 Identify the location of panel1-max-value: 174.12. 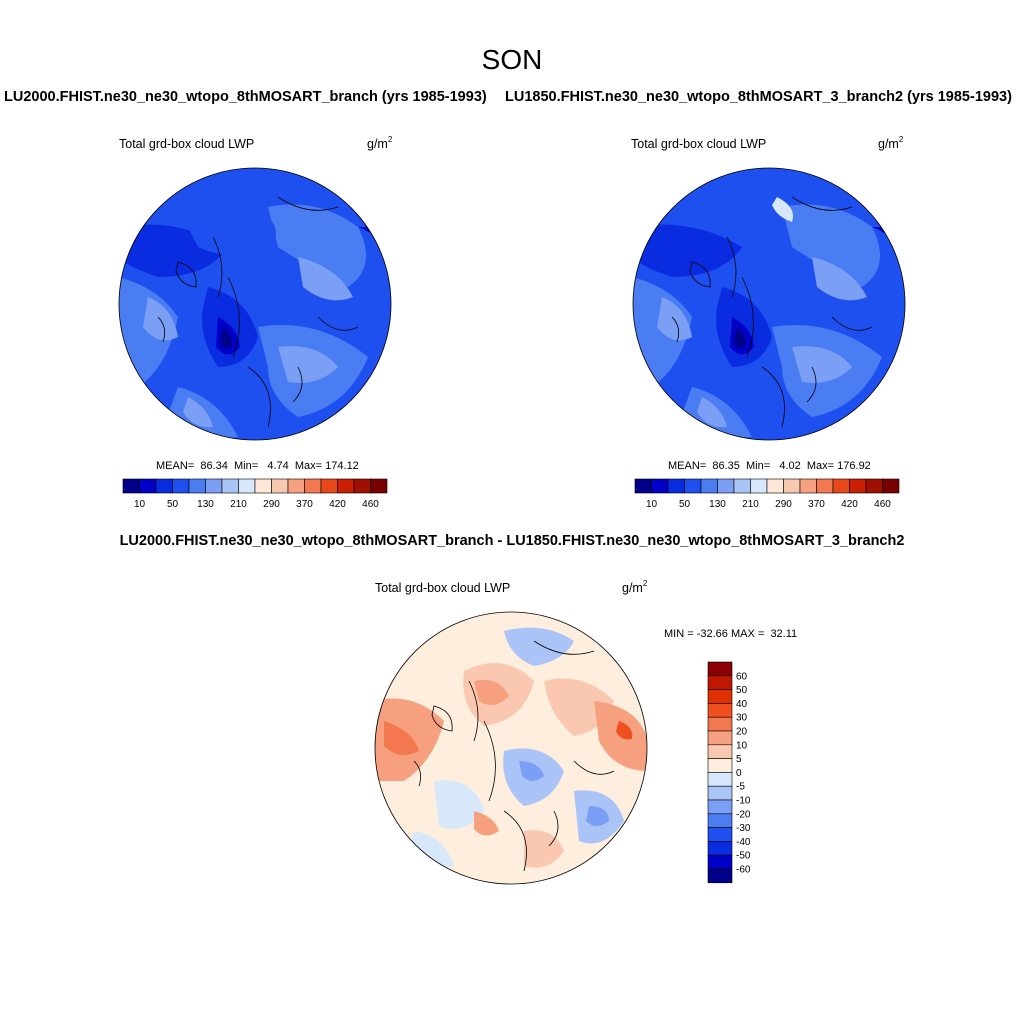
(342, 466).